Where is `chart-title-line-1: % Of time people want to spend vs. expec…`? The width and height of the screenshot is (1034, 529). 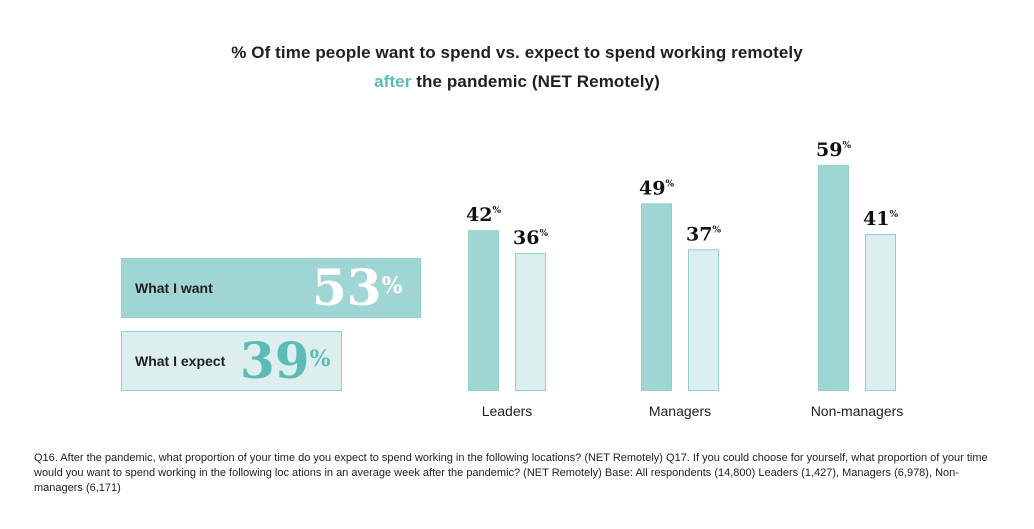
chart-title-line-1: % Of time people want to spend vs. expec… is located at coordinates (517, 52).